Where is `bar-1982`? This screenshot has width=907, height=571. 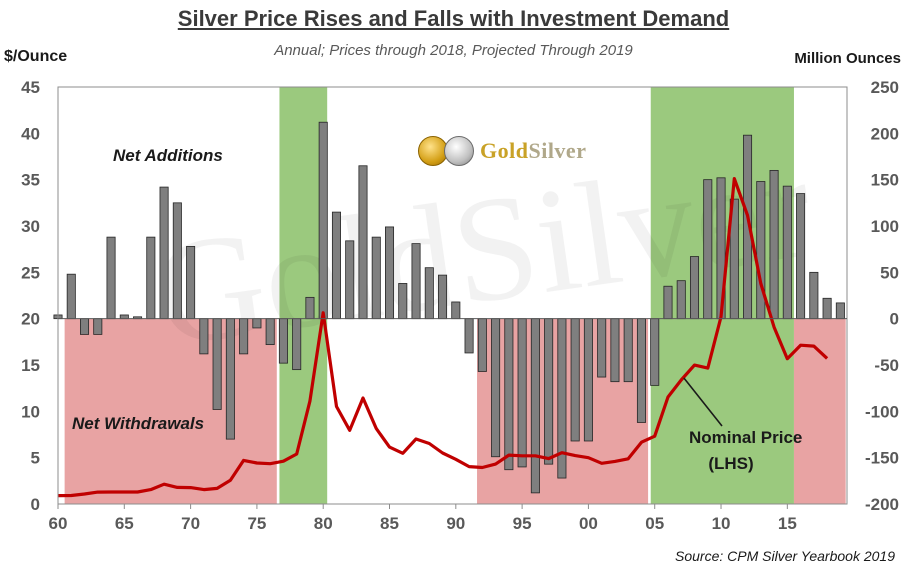 bar-1982 is located at coordinates (350, 280).